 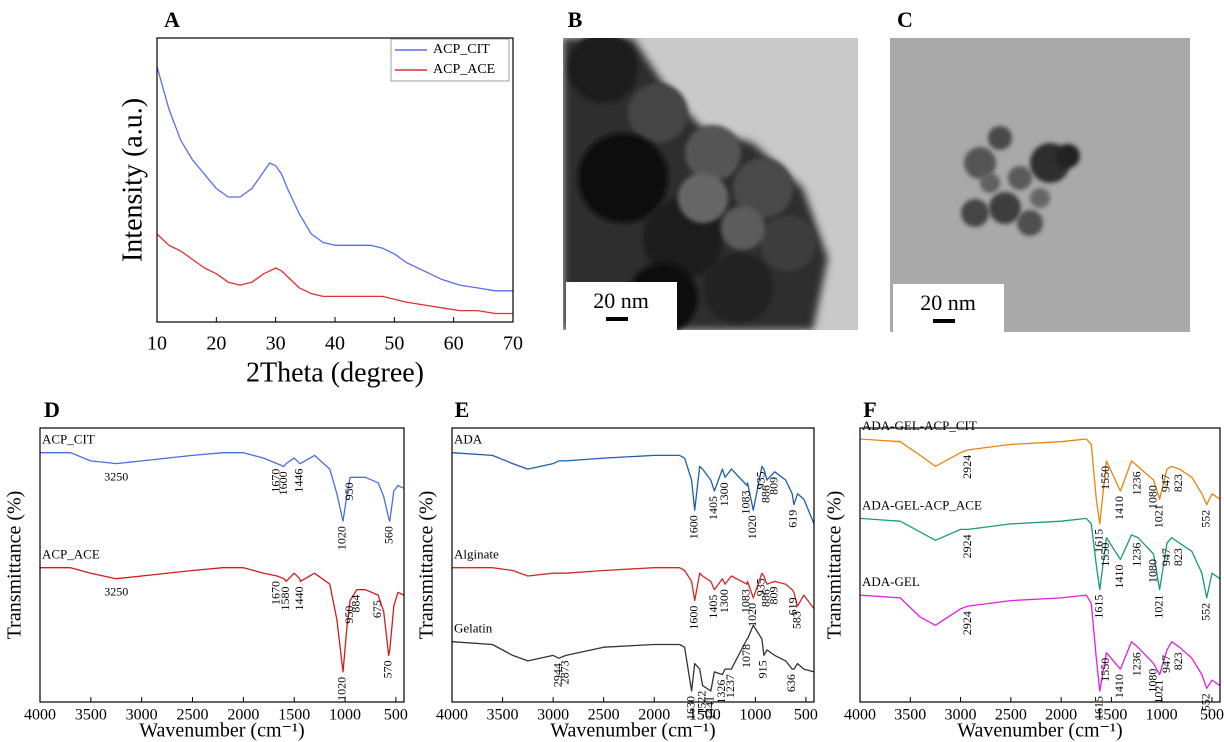 What do you see at coordinates (891, 581) in the screenshot?
I see `series-label: ADA-GEL` at bounding box center [891, 581].